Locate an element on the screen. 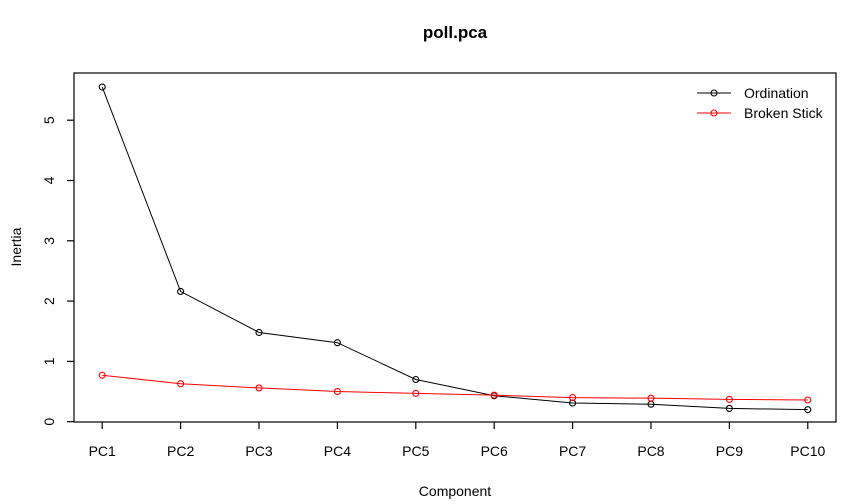 The height and width of the screenshot is (504, 852). data-point-broken-stick-pc9 is located at coordinates (729, 399).